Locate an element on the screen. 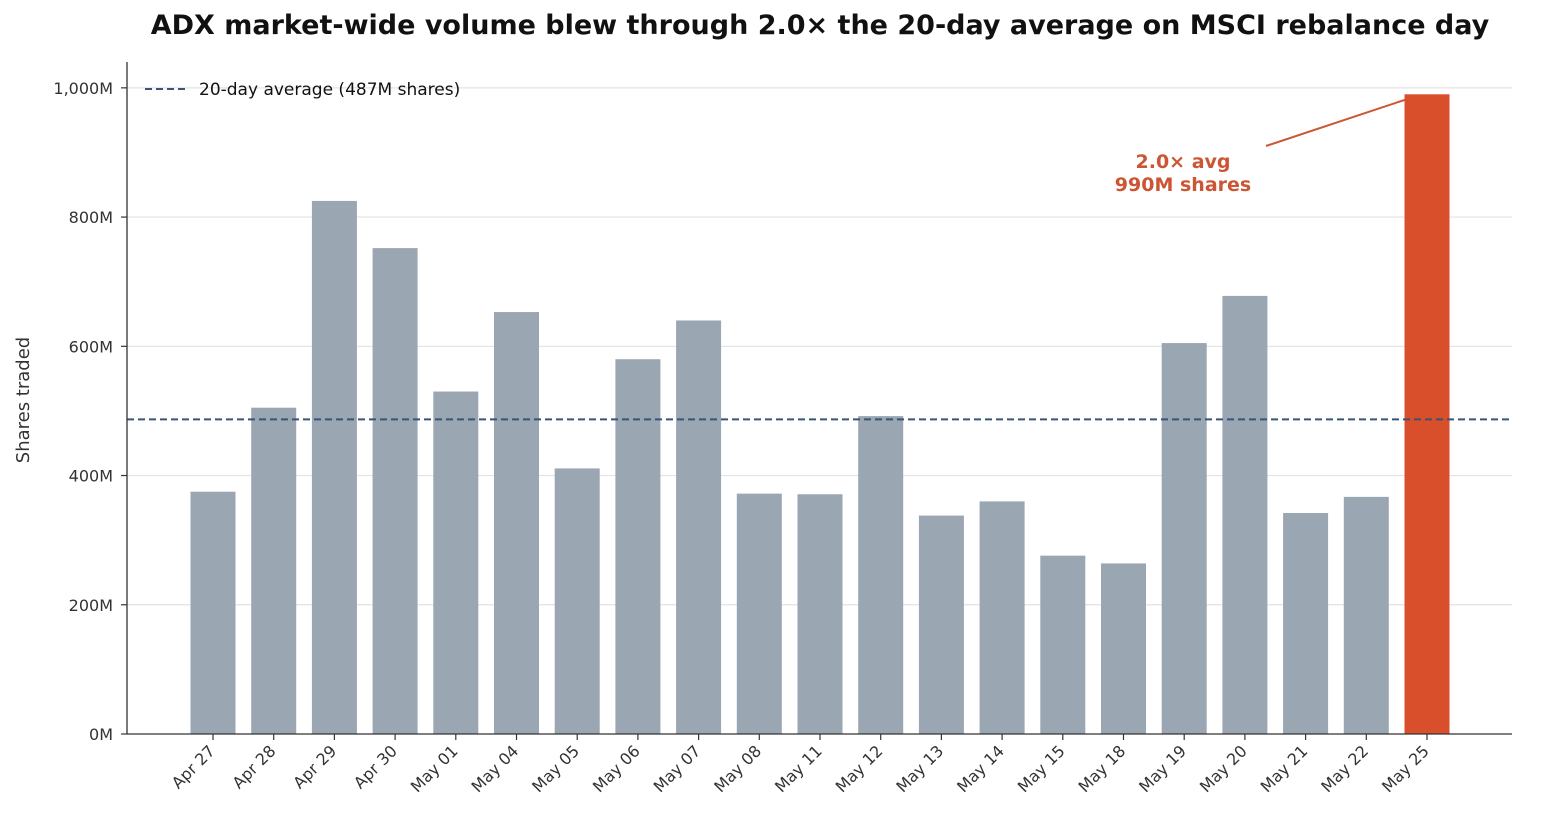 This screenshot has width=1555, height=825. y-tick-labels: 0M 200M 400M 600M 800M 1,000M is located at coordinates (83, 411).